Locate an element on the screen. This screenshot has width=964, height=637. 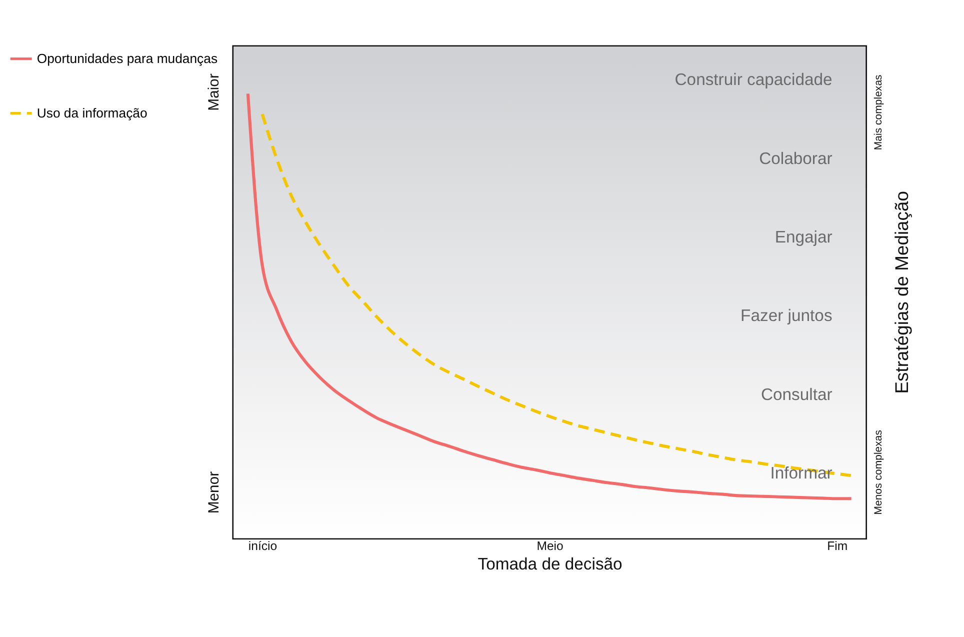
annotation: Engajar is located at coordinates (803, 237).